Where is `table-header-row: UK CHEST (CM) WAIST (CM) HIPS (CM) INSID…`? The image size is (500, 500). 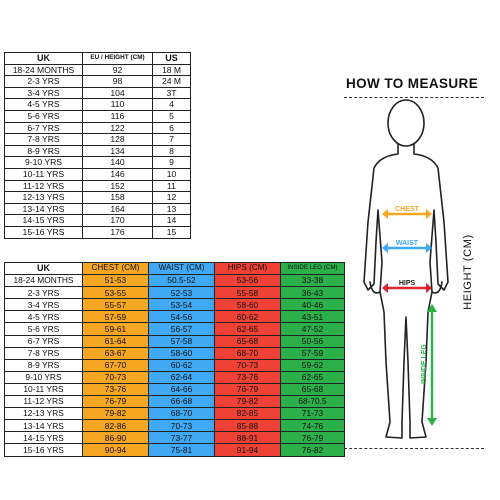
table-header-row: UK CHEST (CM) WAIST (CM) HIPS (CM) INSID… is located at coordinates (174, 268).